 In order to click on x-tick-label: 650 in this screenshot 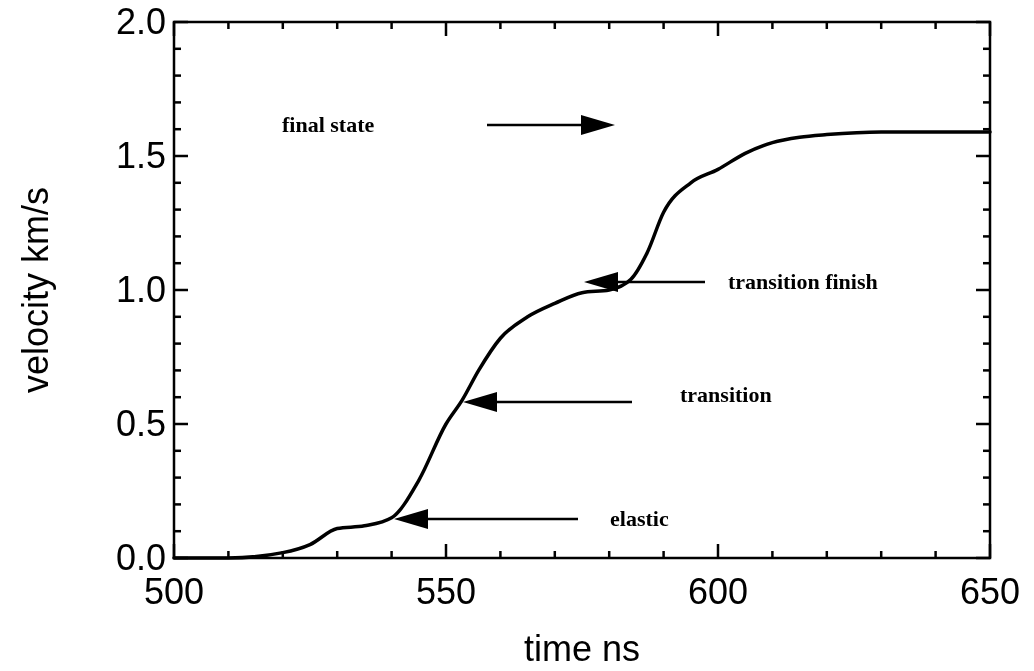, I will do `click(990, 591)`.